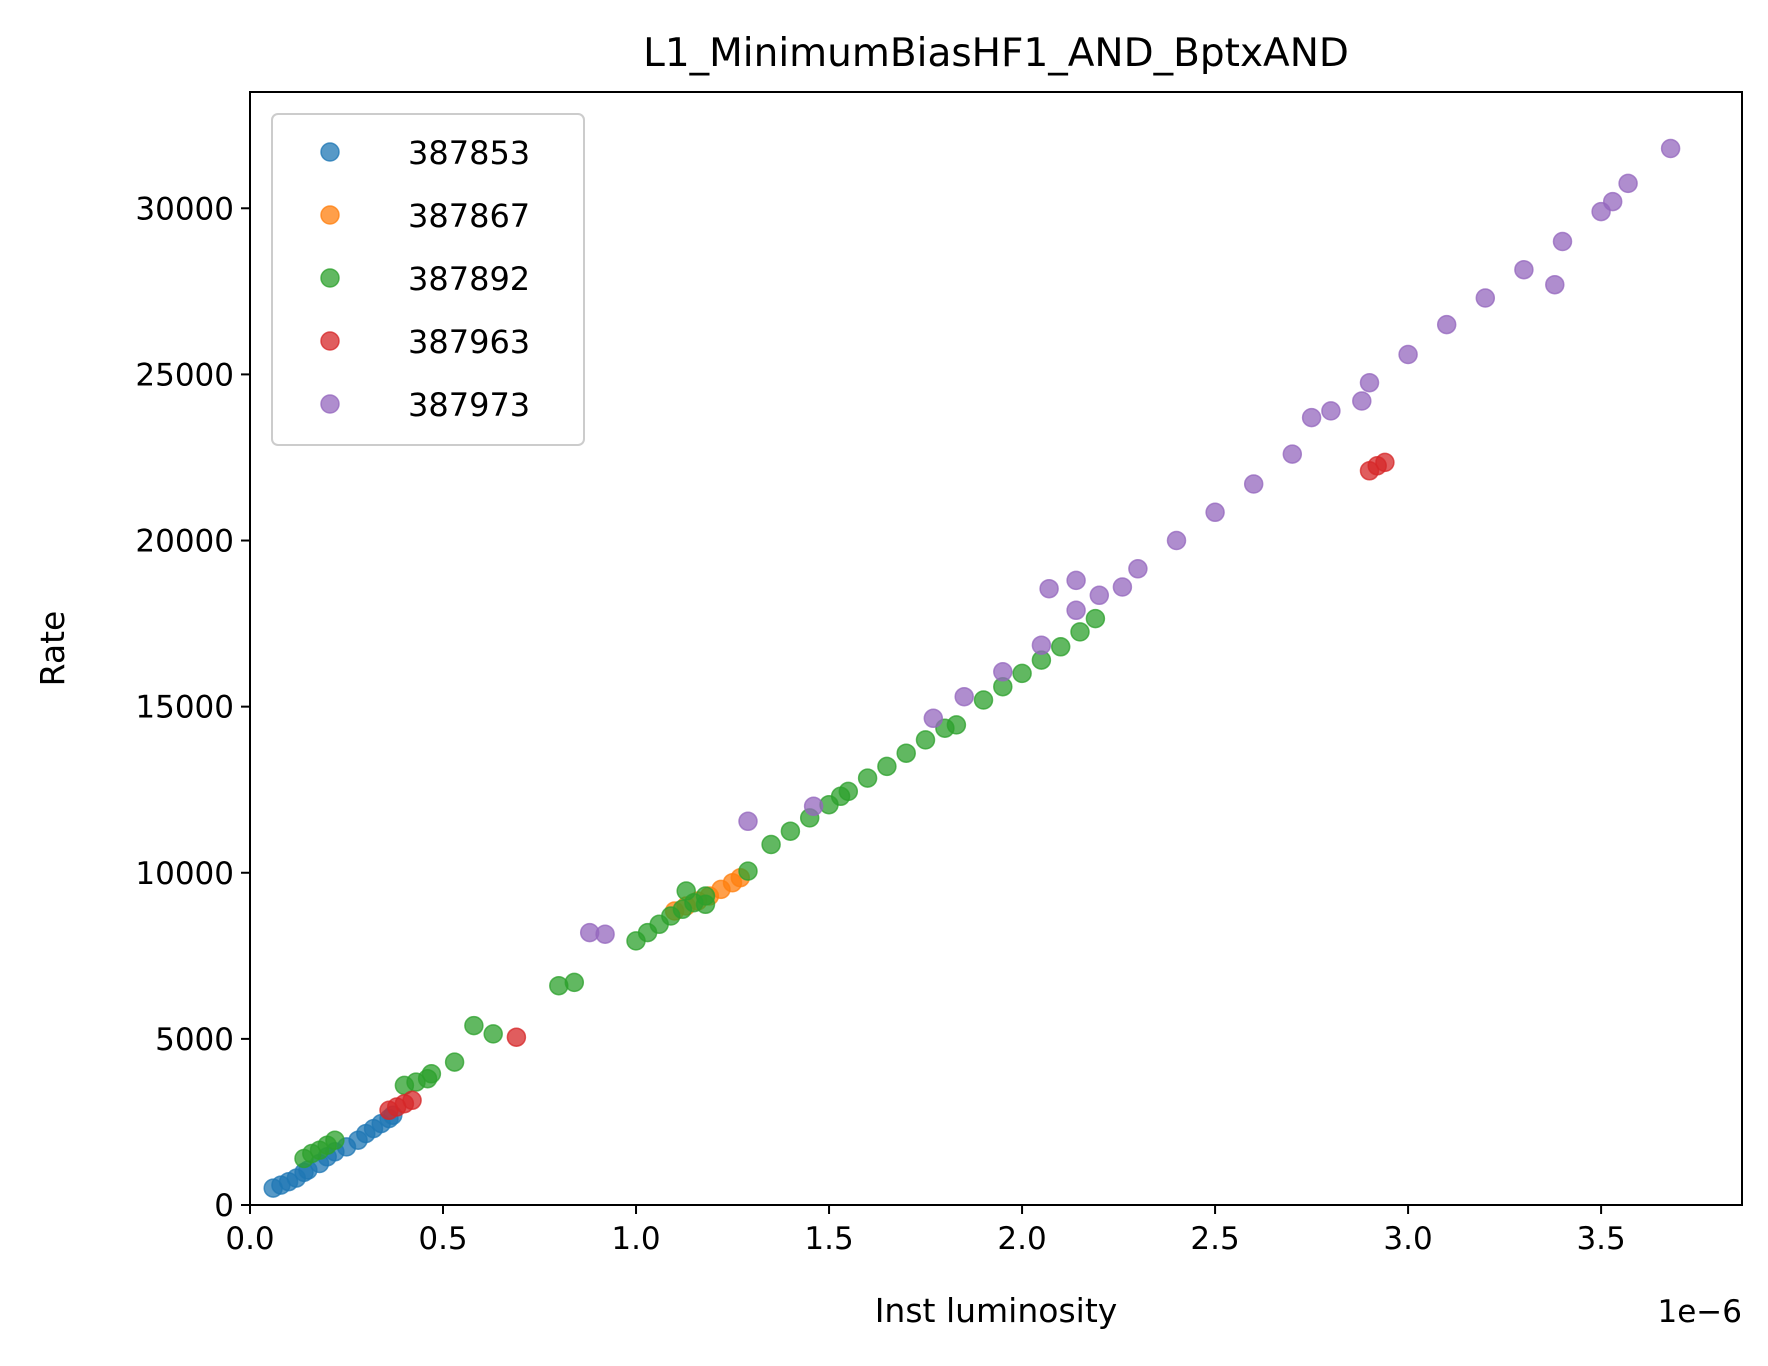 This screenshot has width=1768, height=1366. I want to click on y-axis-ticks: 0 5000 10000 15000 20000 25000 30000, so click(192, 707).